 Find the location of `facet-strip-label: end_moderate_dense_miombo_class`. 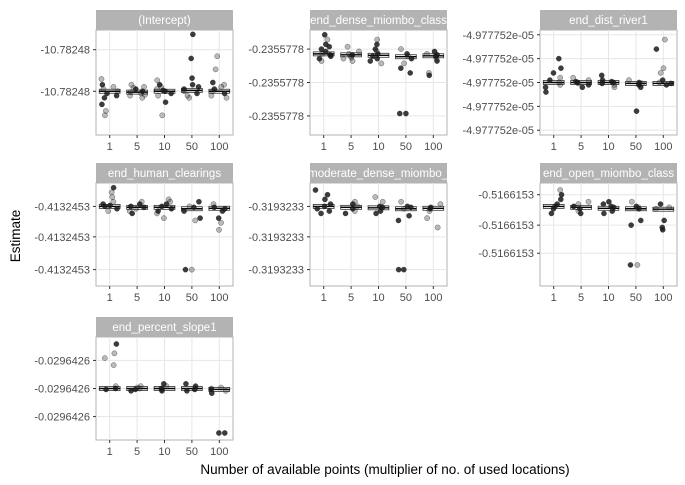

facet-strip-label: end_moderate_dense_miombo_class is located at coordinates (379, 174).